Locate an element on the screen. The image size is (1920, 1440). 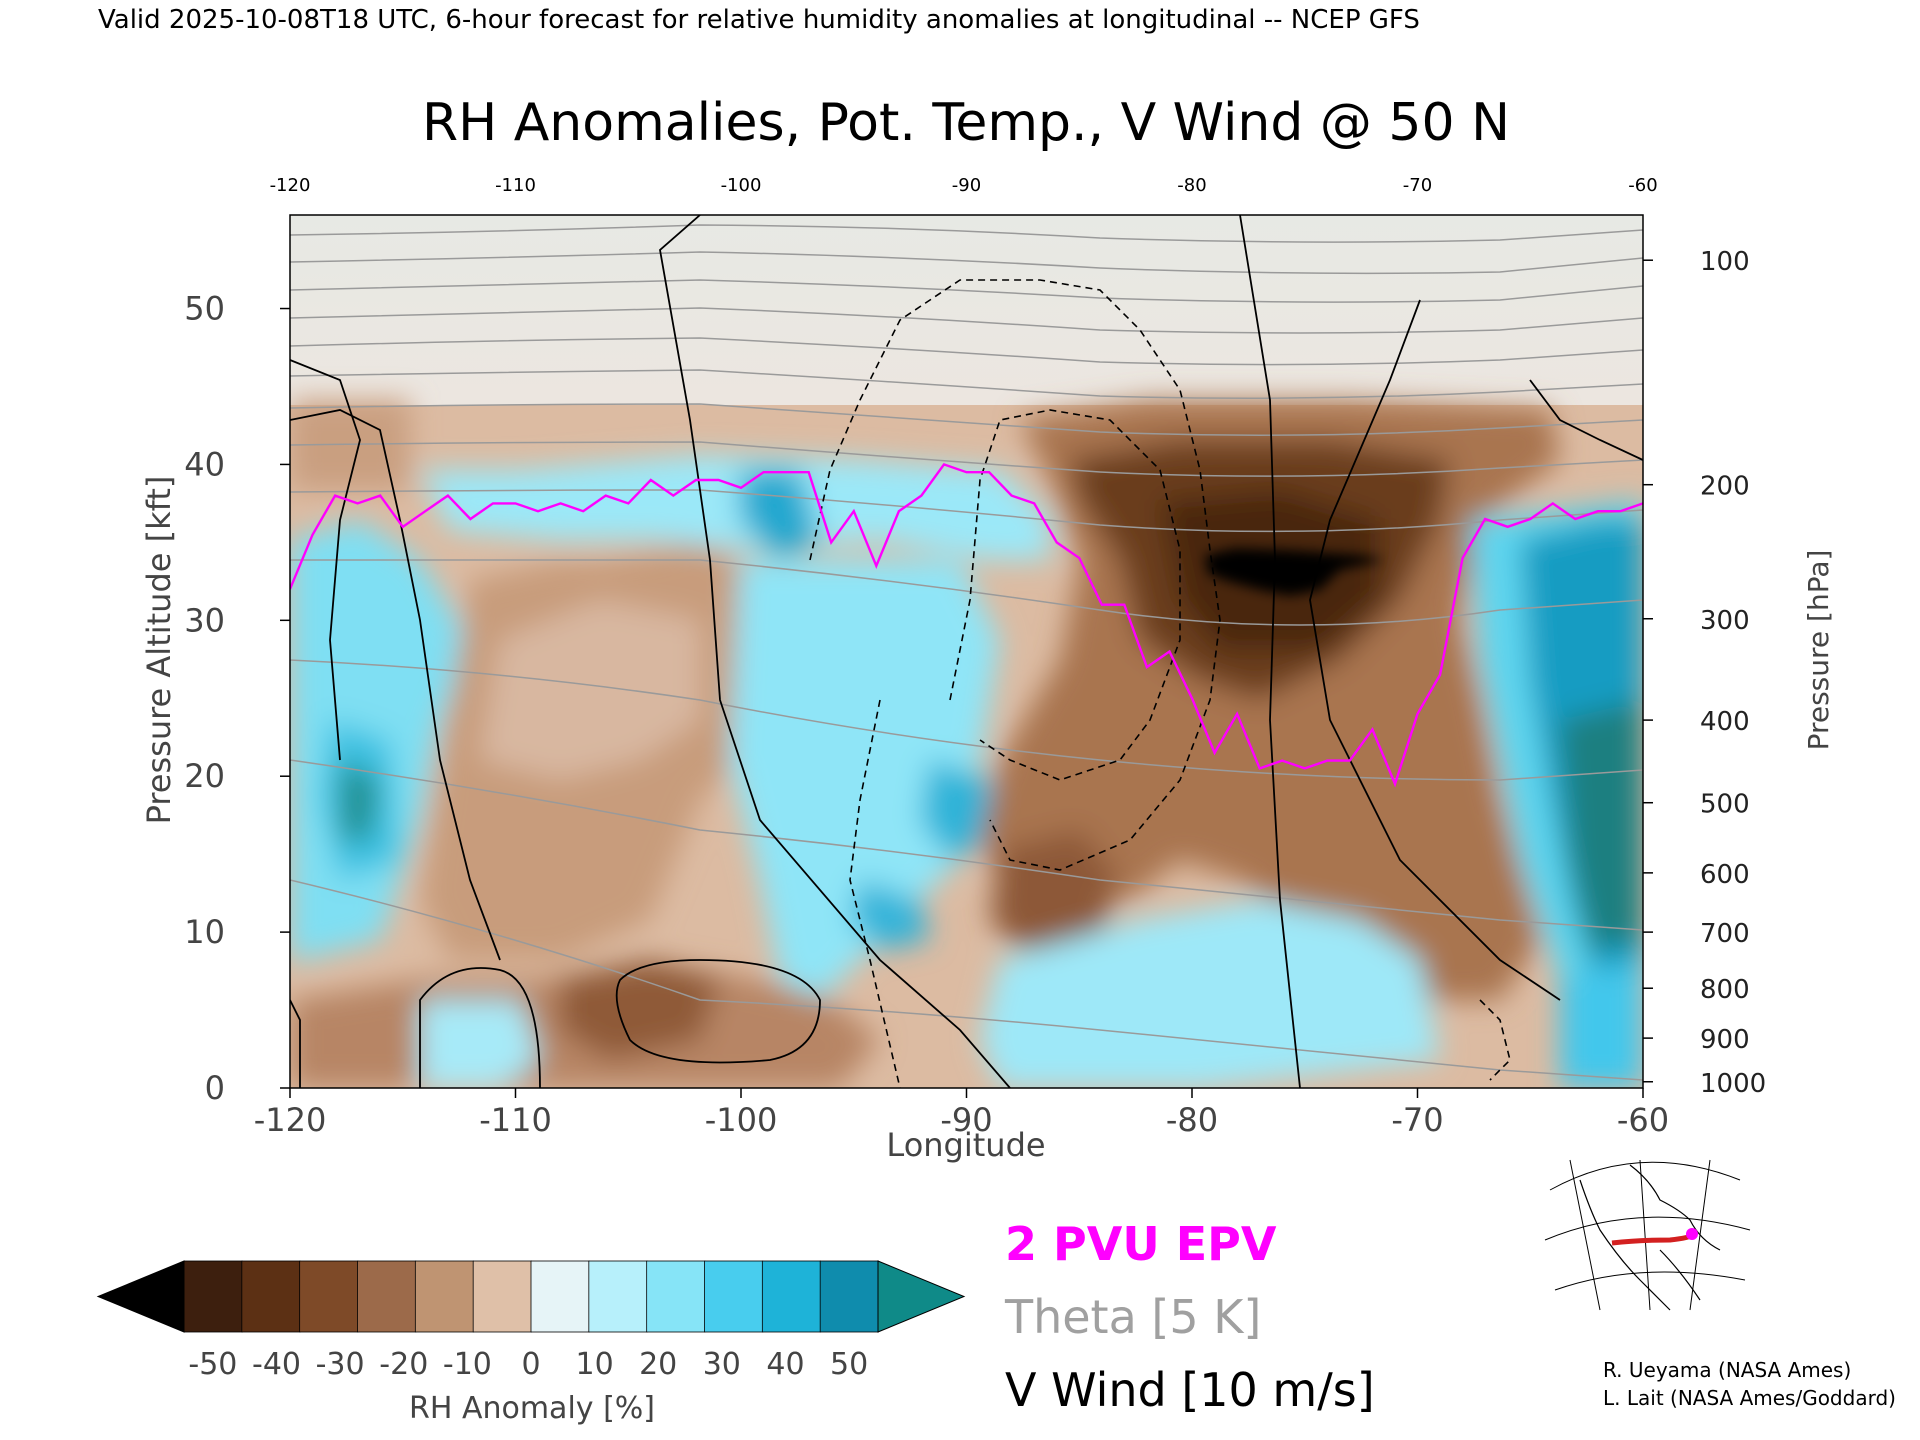
x-top-tick-label: -60 is located at coordinates (1642, 185).